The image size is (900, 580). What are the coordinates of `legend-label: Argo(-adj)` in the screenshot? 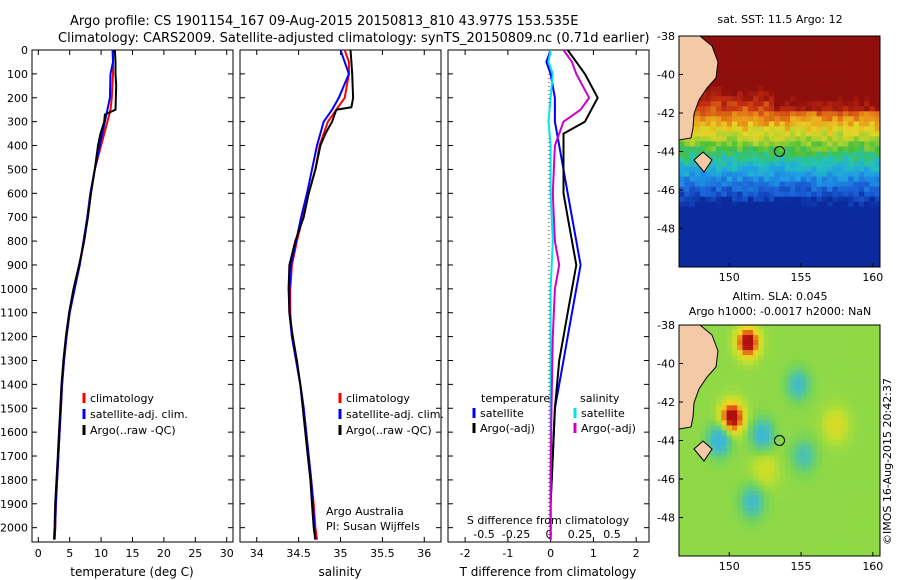 It's located at (507, 428).